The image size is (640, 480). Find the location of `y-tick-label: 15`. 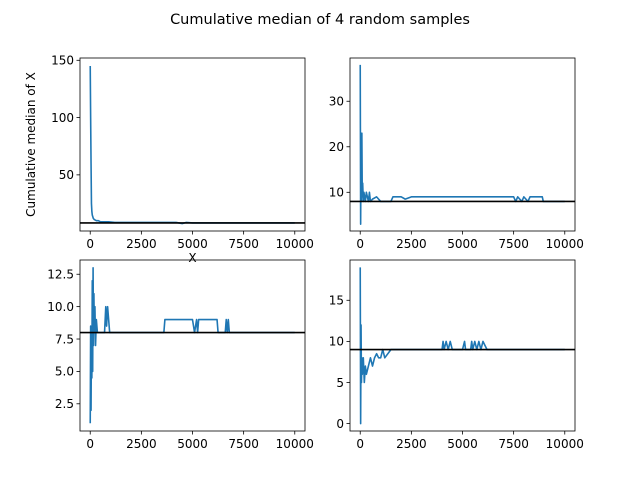

y-tick-label: 15 is located at coordinates (336, 301).